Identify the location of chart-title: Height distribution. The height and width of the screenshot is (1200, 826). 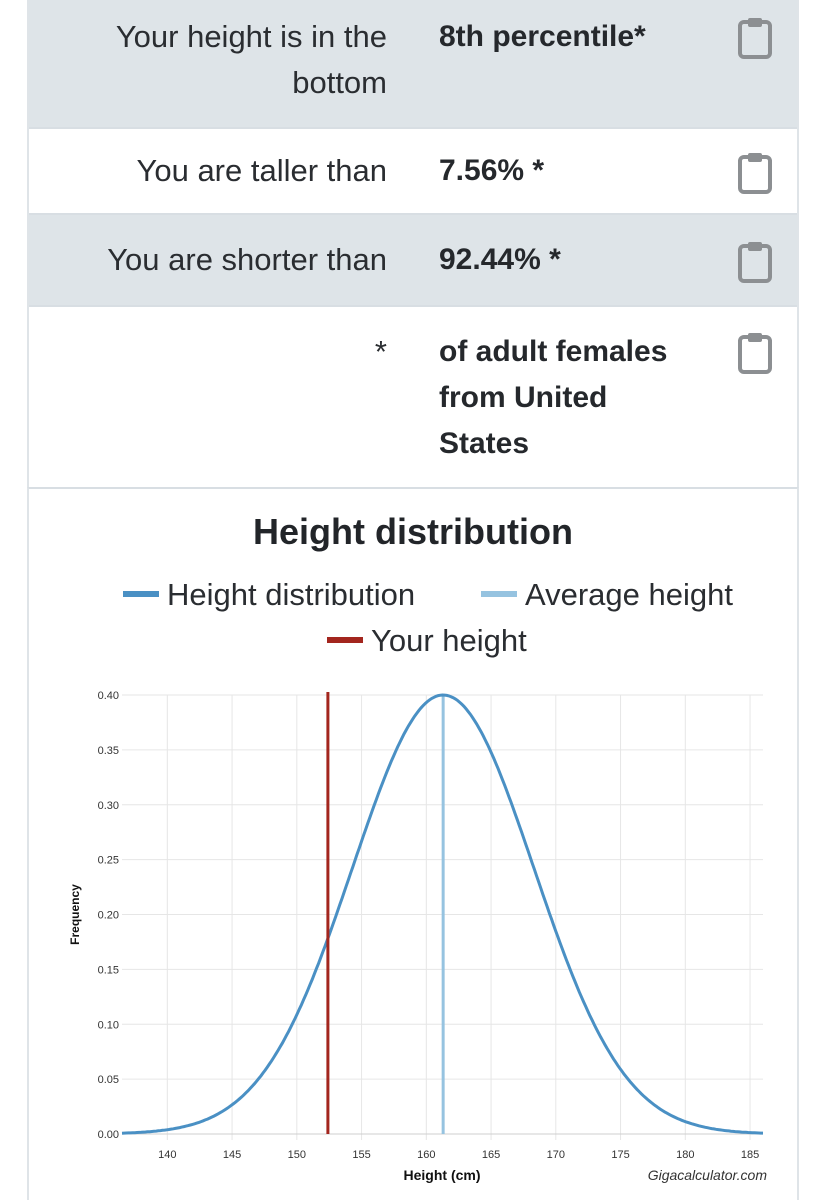
(413, 531).